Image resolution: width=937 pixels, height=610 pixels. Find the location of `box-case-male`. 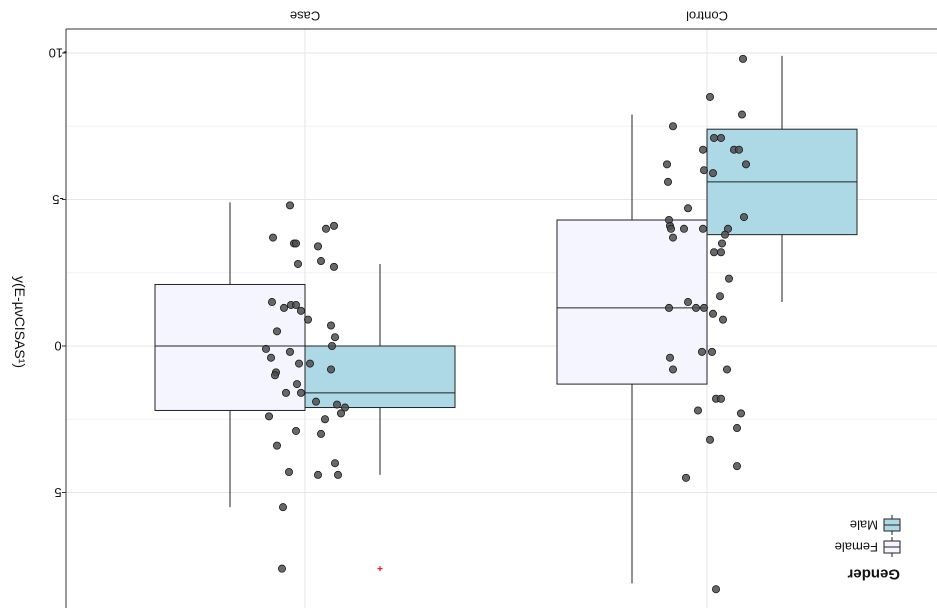

box-case-male is located at coordinates (380, 369).